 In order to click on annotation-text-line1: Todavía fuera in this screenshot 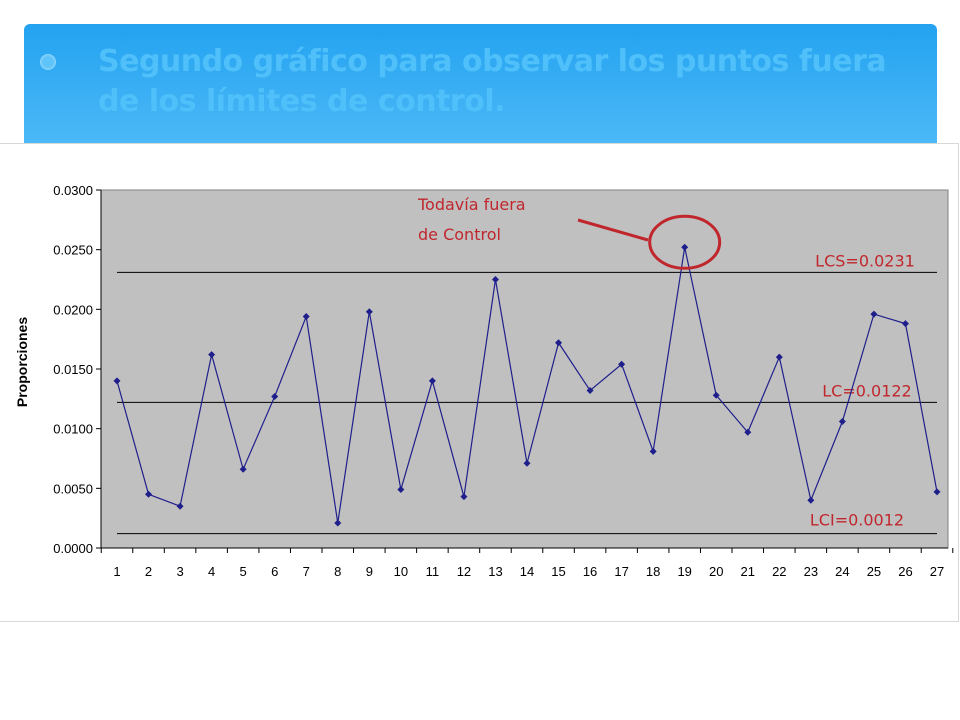, I will do `click(471, 204)`.